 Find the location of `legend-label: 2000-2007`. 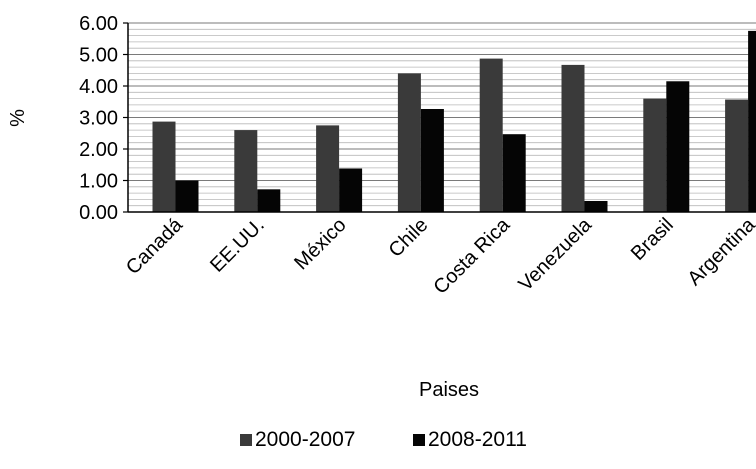

legend-label: 2000-2007 is located at coordinates (305, 439).